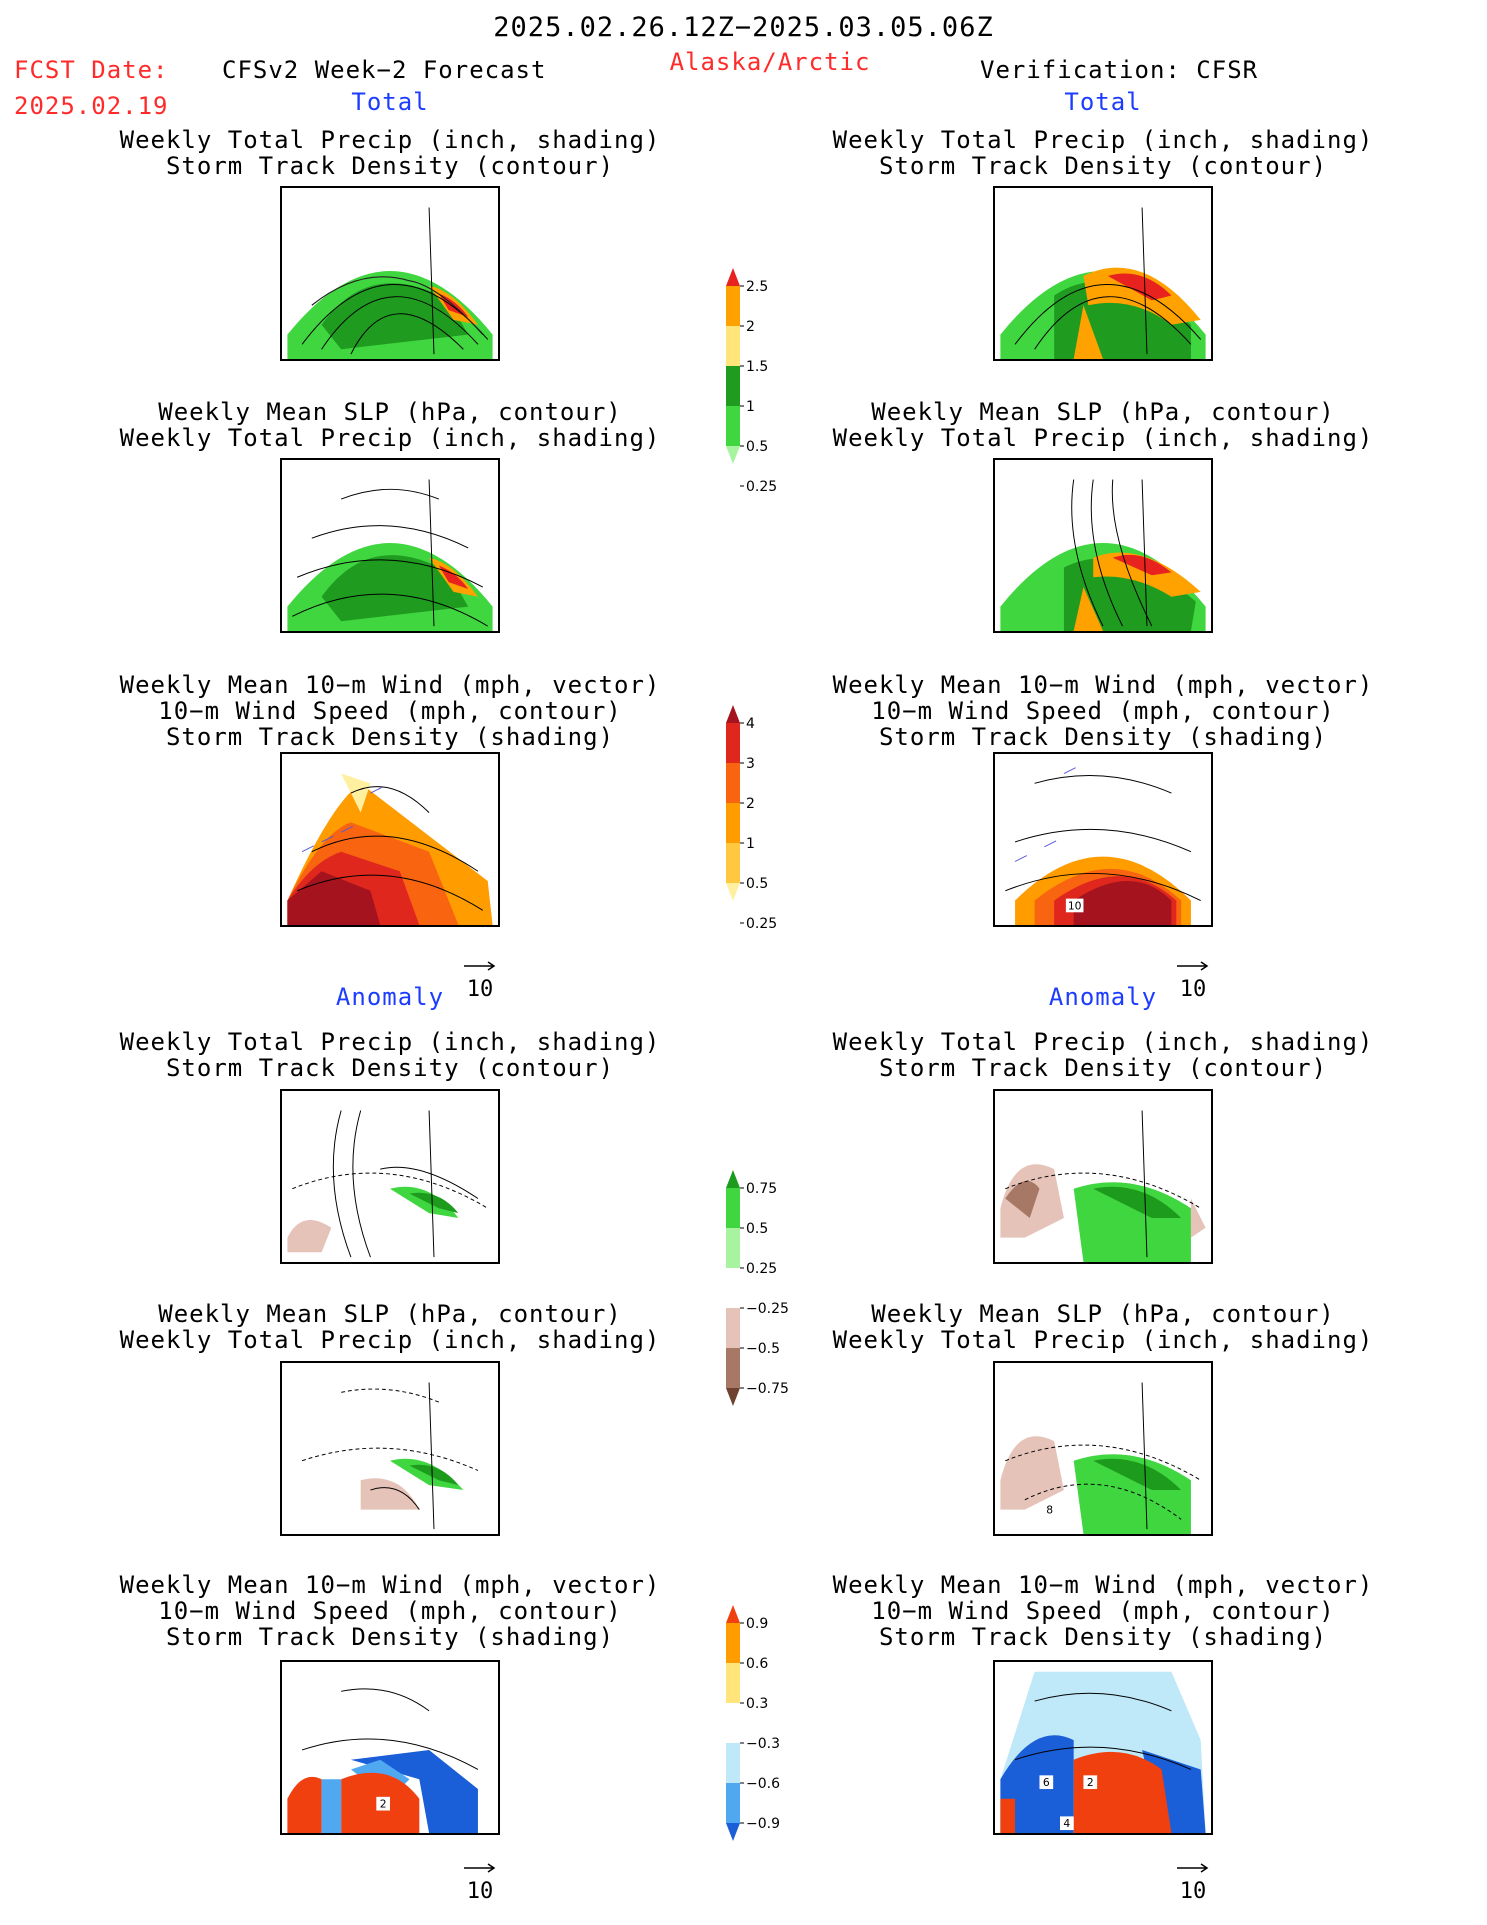  Describe the element at coordinates (91, 70) in the screenshot. I see `fcst-date-label: FCST Date:` at that location.